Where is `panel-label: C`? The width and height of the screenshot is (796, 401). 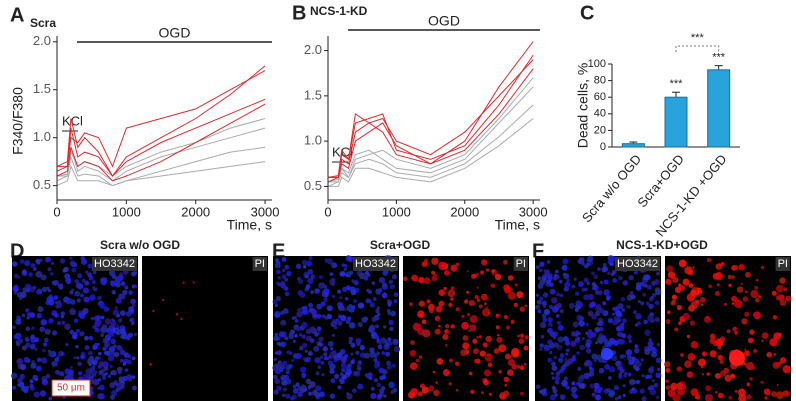
panel-label: C is located at coordinates (587, 13).